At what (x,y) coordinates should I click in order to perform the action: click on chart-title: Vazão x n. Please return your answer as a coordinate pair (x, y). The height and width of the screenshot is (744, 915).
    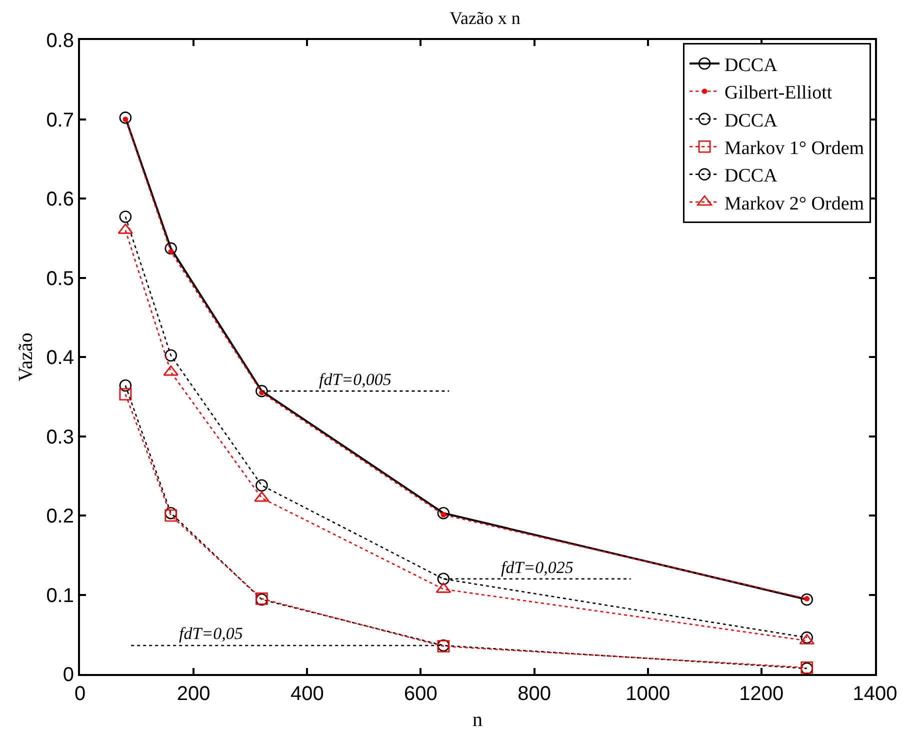
    Looking at the image, I should click on (484, 18).